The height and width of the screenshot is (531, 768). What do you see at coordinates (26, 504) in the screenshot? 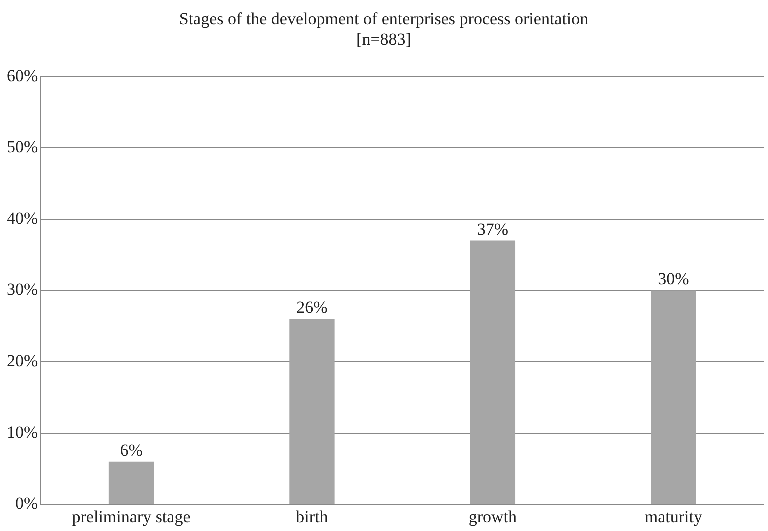
I see `y-tick-label: 0%` at bounding box center [26, 504].